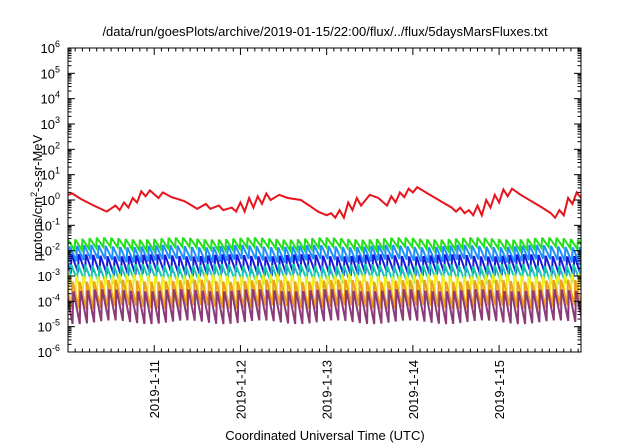  I want to click on x-tick-label: 2019-1-11, so click(154, 389).